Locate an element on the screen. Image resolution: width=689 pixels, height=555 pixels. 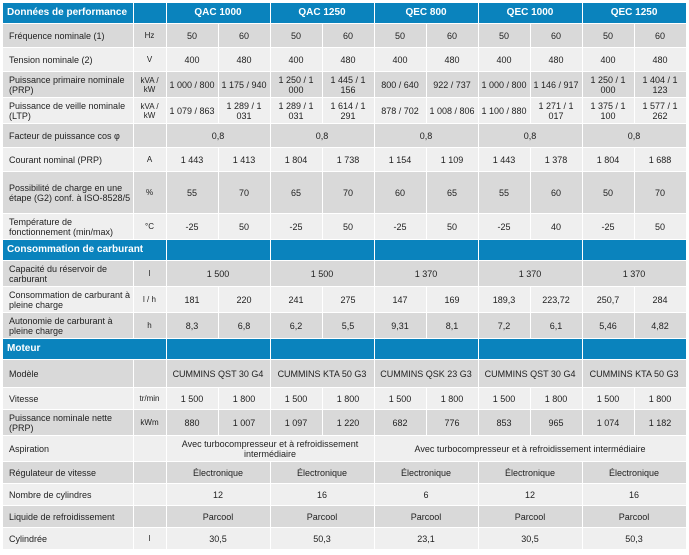
row-label: Puissance nominale nette (PRP) is located at coordinates (68, 422).